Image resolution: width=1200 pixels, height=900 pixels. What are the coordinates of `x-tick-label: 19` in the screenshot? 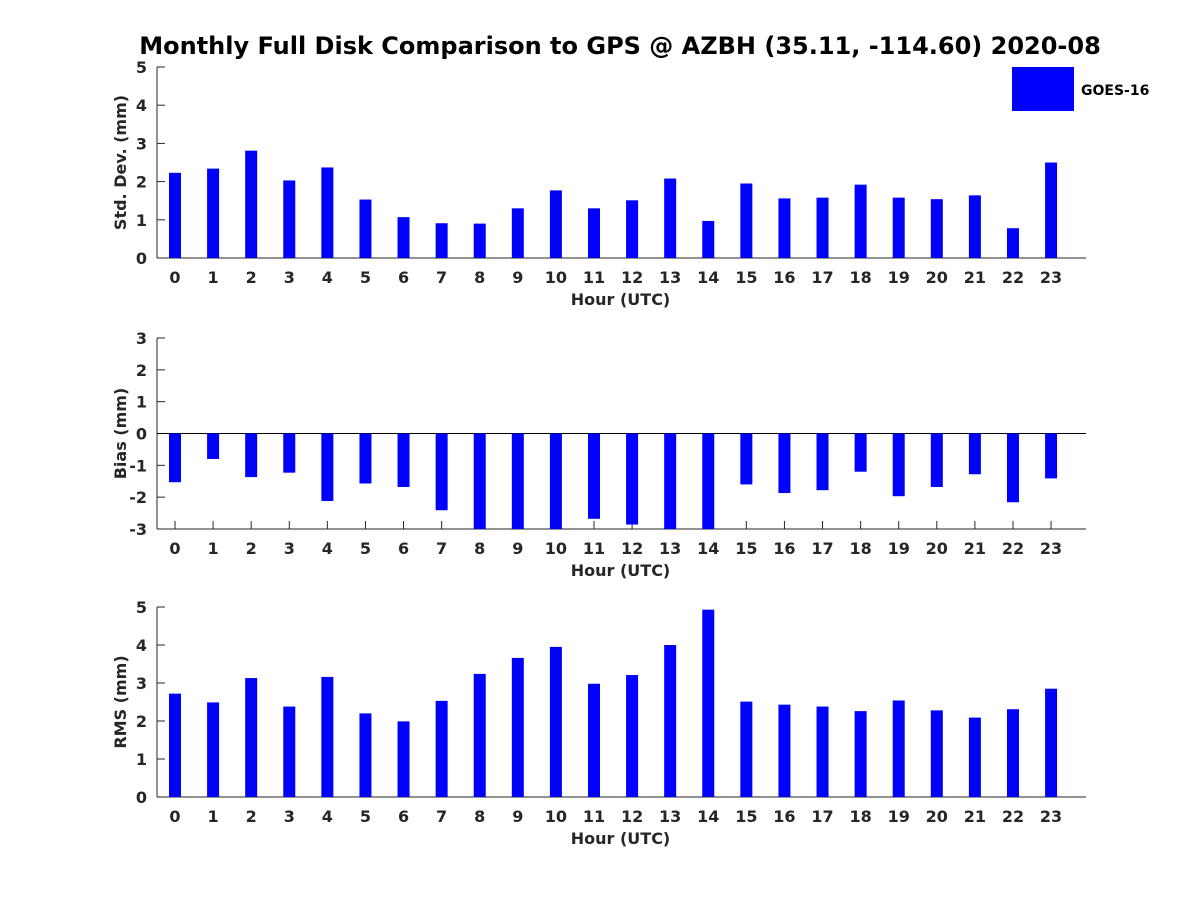 It's located at (899, 548).